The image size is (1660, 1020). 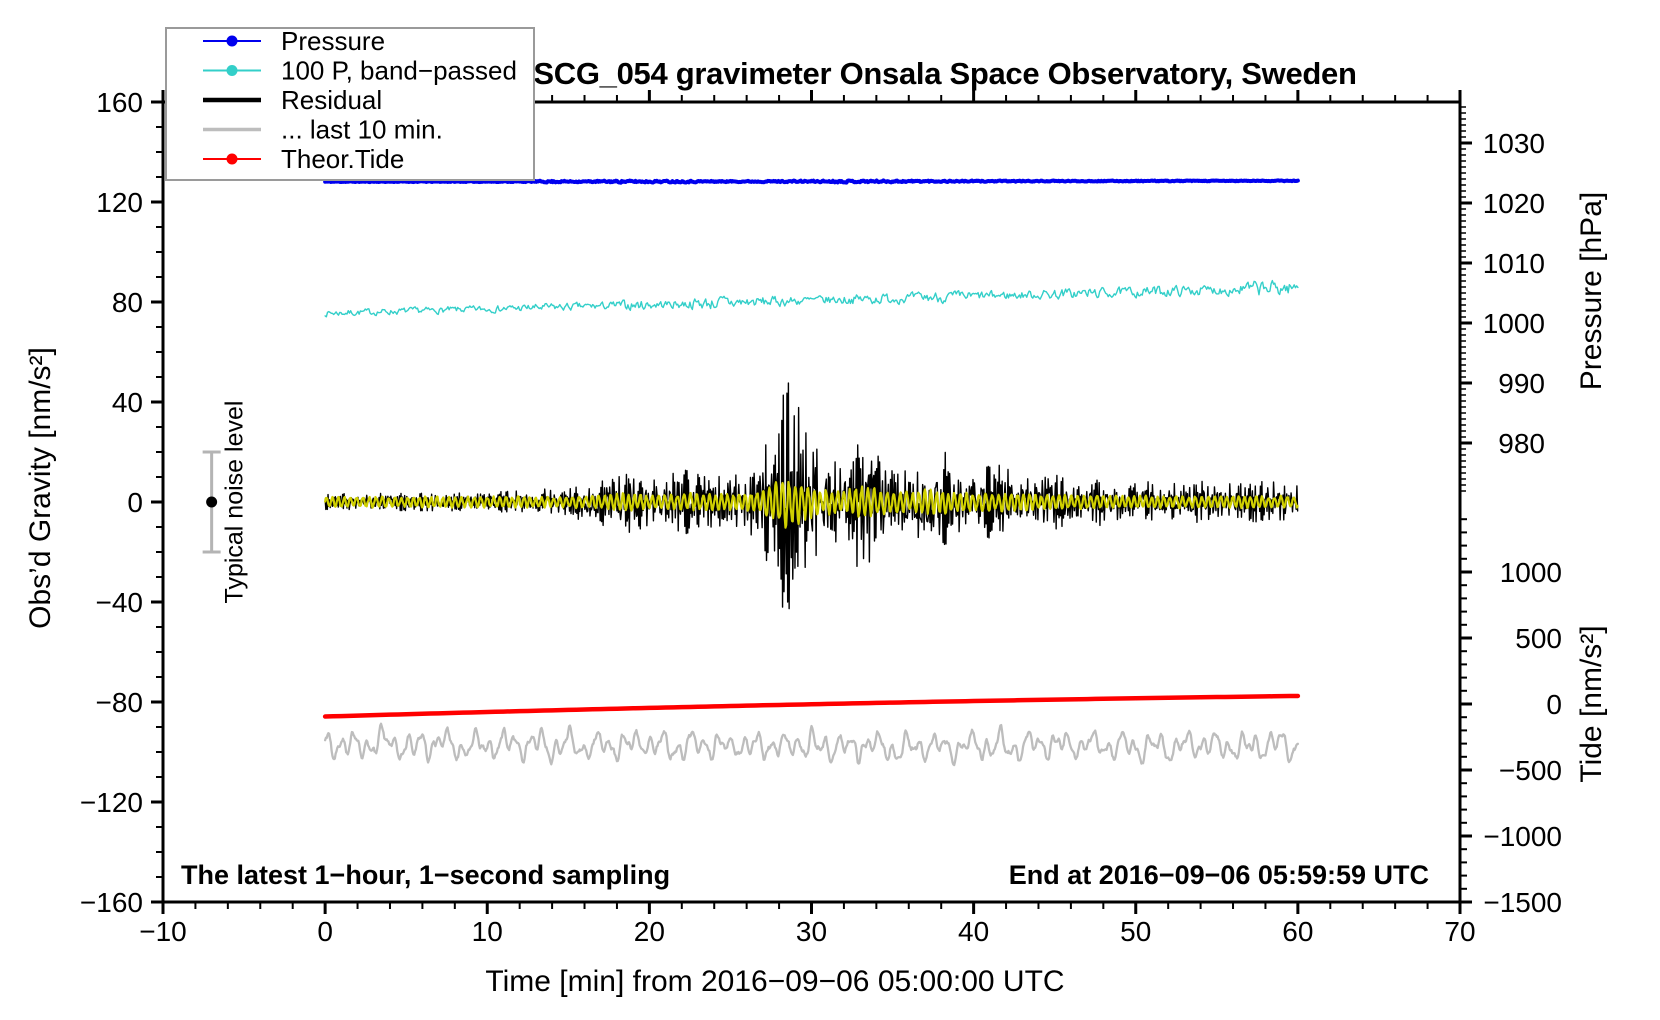 What do you see at coordinates (1530, 770) in the screenshot?
I see `tide-tick-label: −500` at bounding box center [1530, 770].